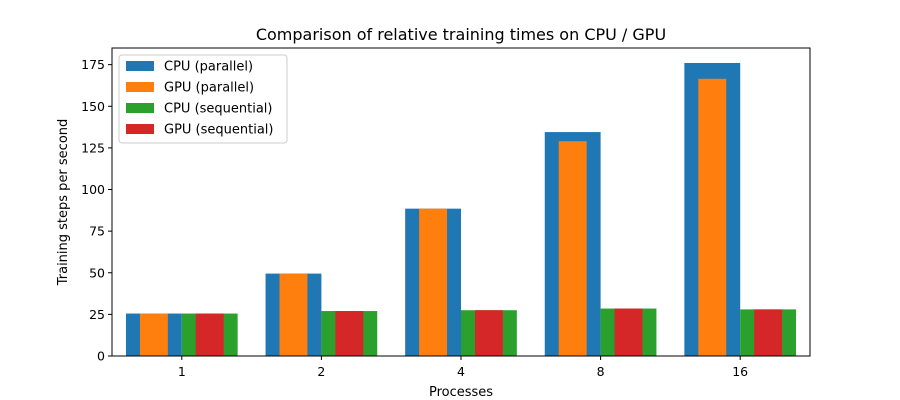 The height and width of the screenshot is (400, 900). What do you see at coordinates (219, 130) in the screenshot?
I see `legend-label: GPU (sequential)` at bounding box center [219, 130].